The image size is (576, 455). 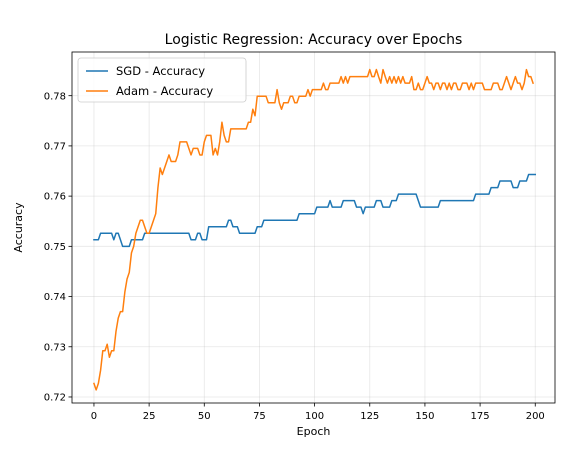 I want to click on y-tick-label: 0.75, so click(x=55, y=247).